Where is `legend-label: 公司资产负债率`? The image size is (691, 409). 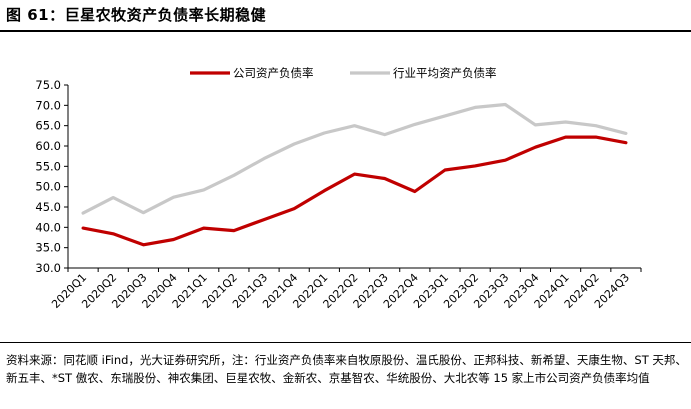
legend-label: 公司资产负债率 is located at coordinates (273, 73).